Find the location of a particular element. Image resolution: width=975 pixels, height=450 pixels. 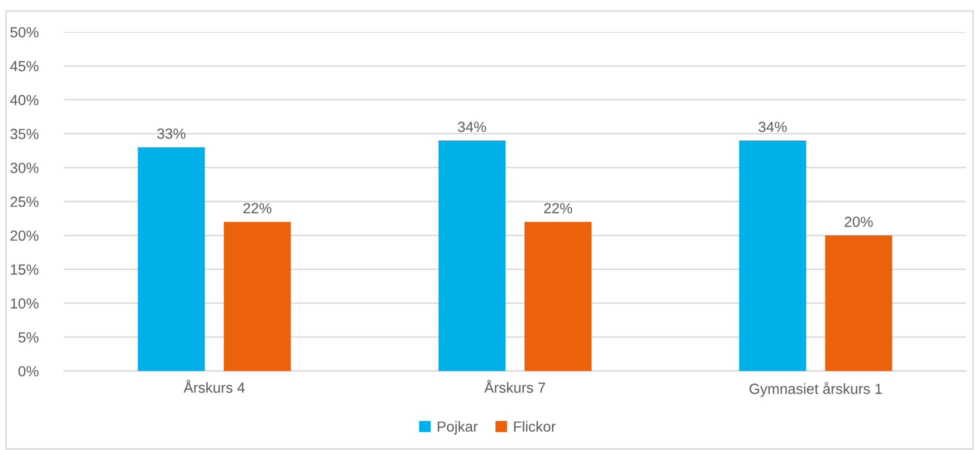

y-tick-label: 20% is located at coordinates (24, 235).